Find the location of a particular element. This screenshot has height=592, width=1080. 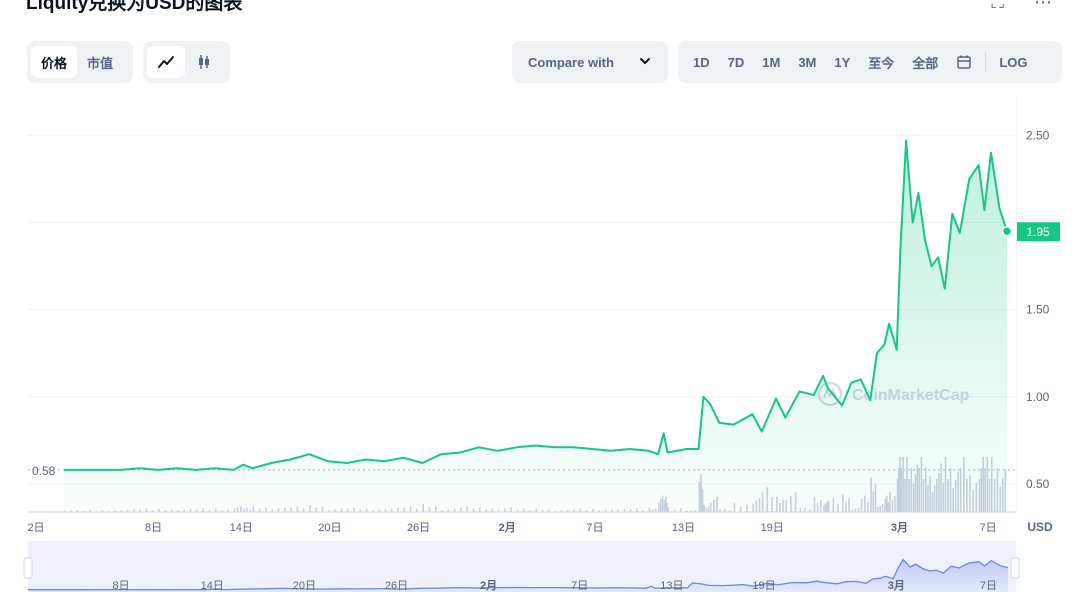

tab-market-cap: 市值 is located at coordinates (100, 63).